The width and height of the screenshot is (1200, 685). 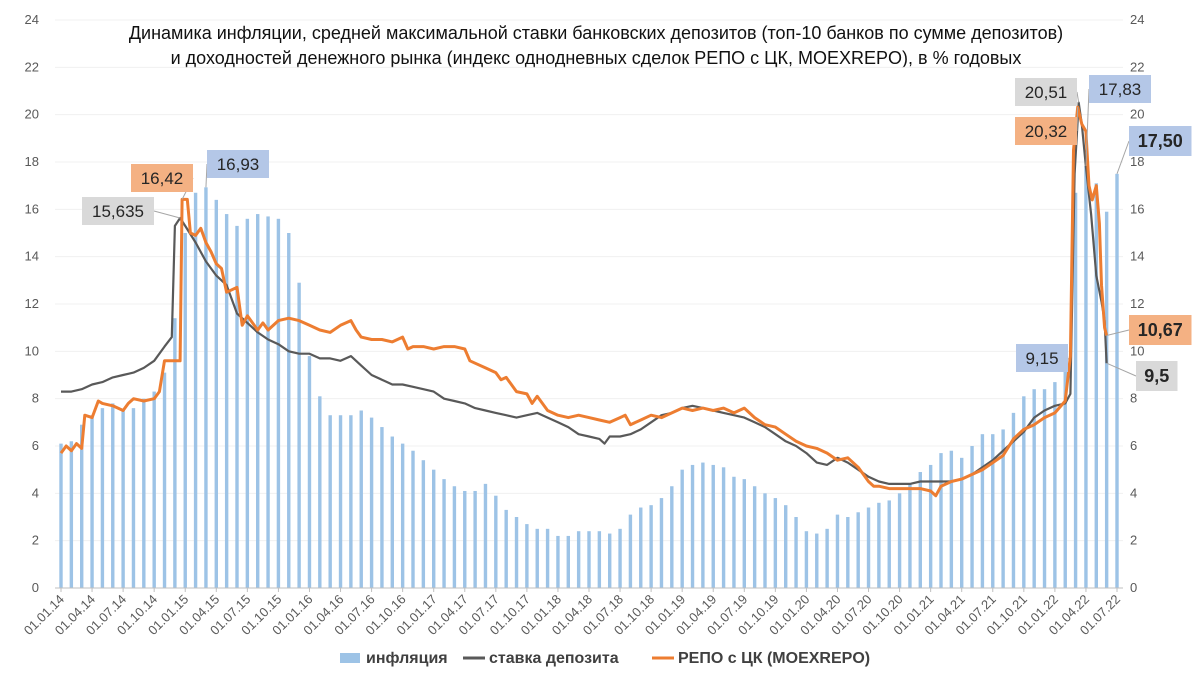 What do you see at coordinates (1133, 540) in the screenshot?
I see `right-y-tick-label: 2` at bounding box center [1133, 540].